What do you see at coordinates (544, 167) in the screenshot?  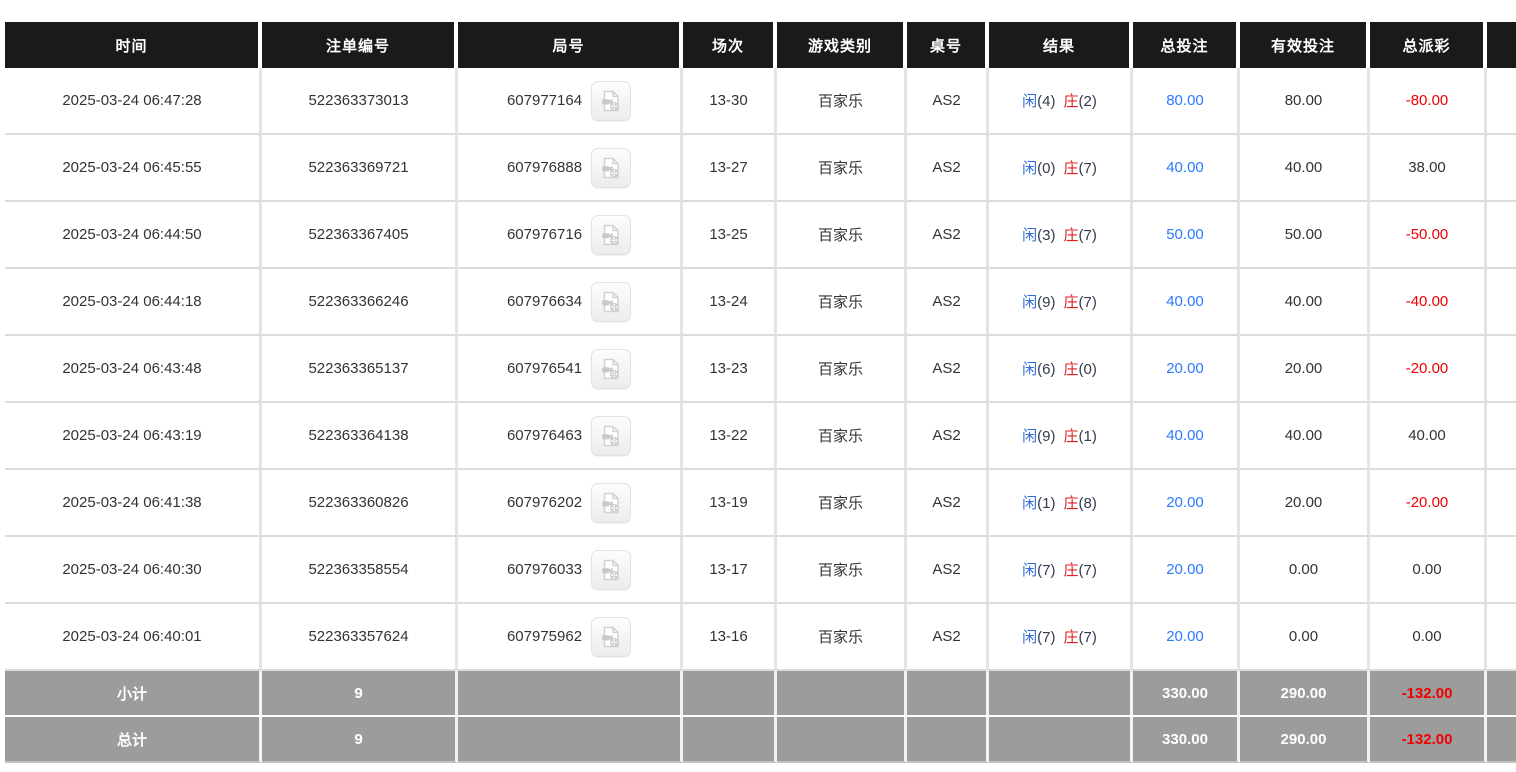 I see `round-id: 607976888` at bounding box center [544, 167].